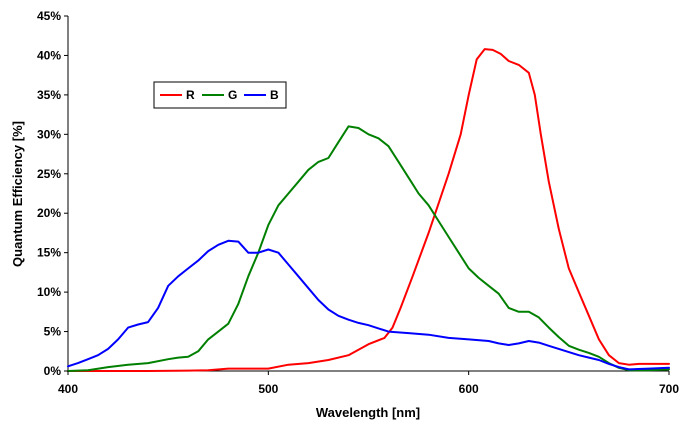 The width and height of the screenshot is (690, 428). I want to click on y-tick-label: 15%, so click(49, 253).